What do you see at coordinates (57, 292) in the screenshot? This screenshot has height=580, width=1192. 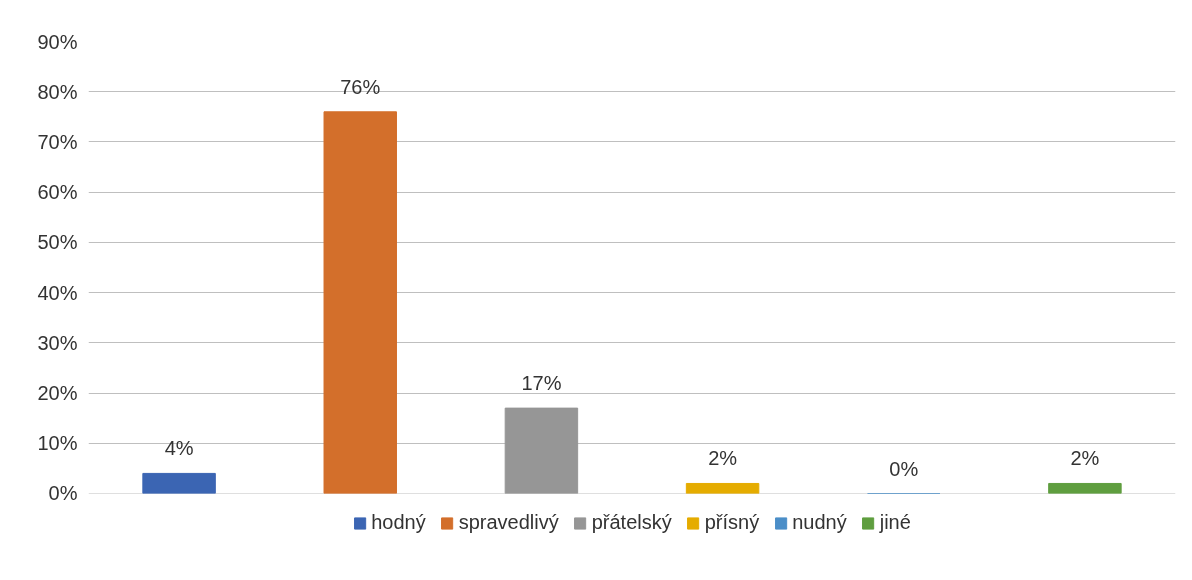 I see `y-tick-label: 40%` at bounding box center [57, 292].